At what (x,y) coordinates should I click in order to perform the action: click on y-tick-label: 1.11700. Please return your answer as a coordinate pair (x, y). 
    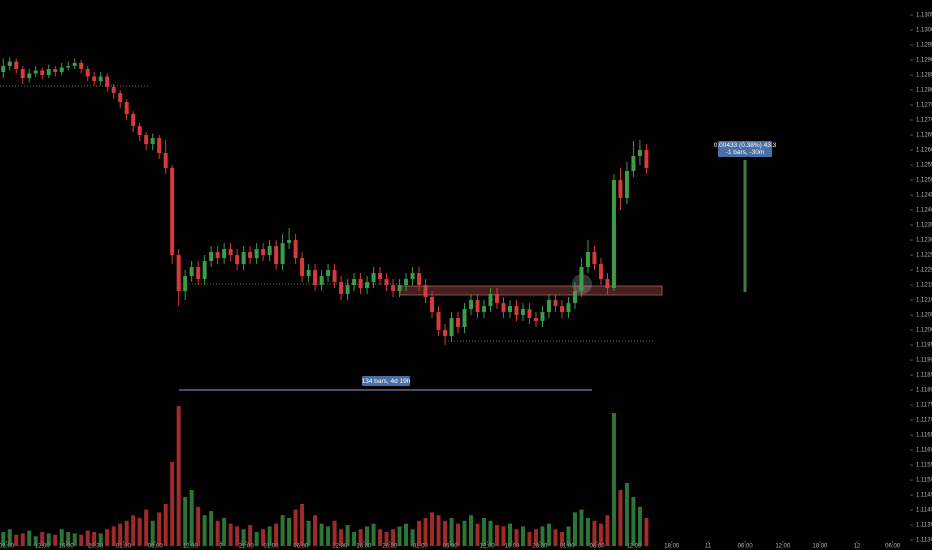
    Looking at the image, I should click on (924, 421).